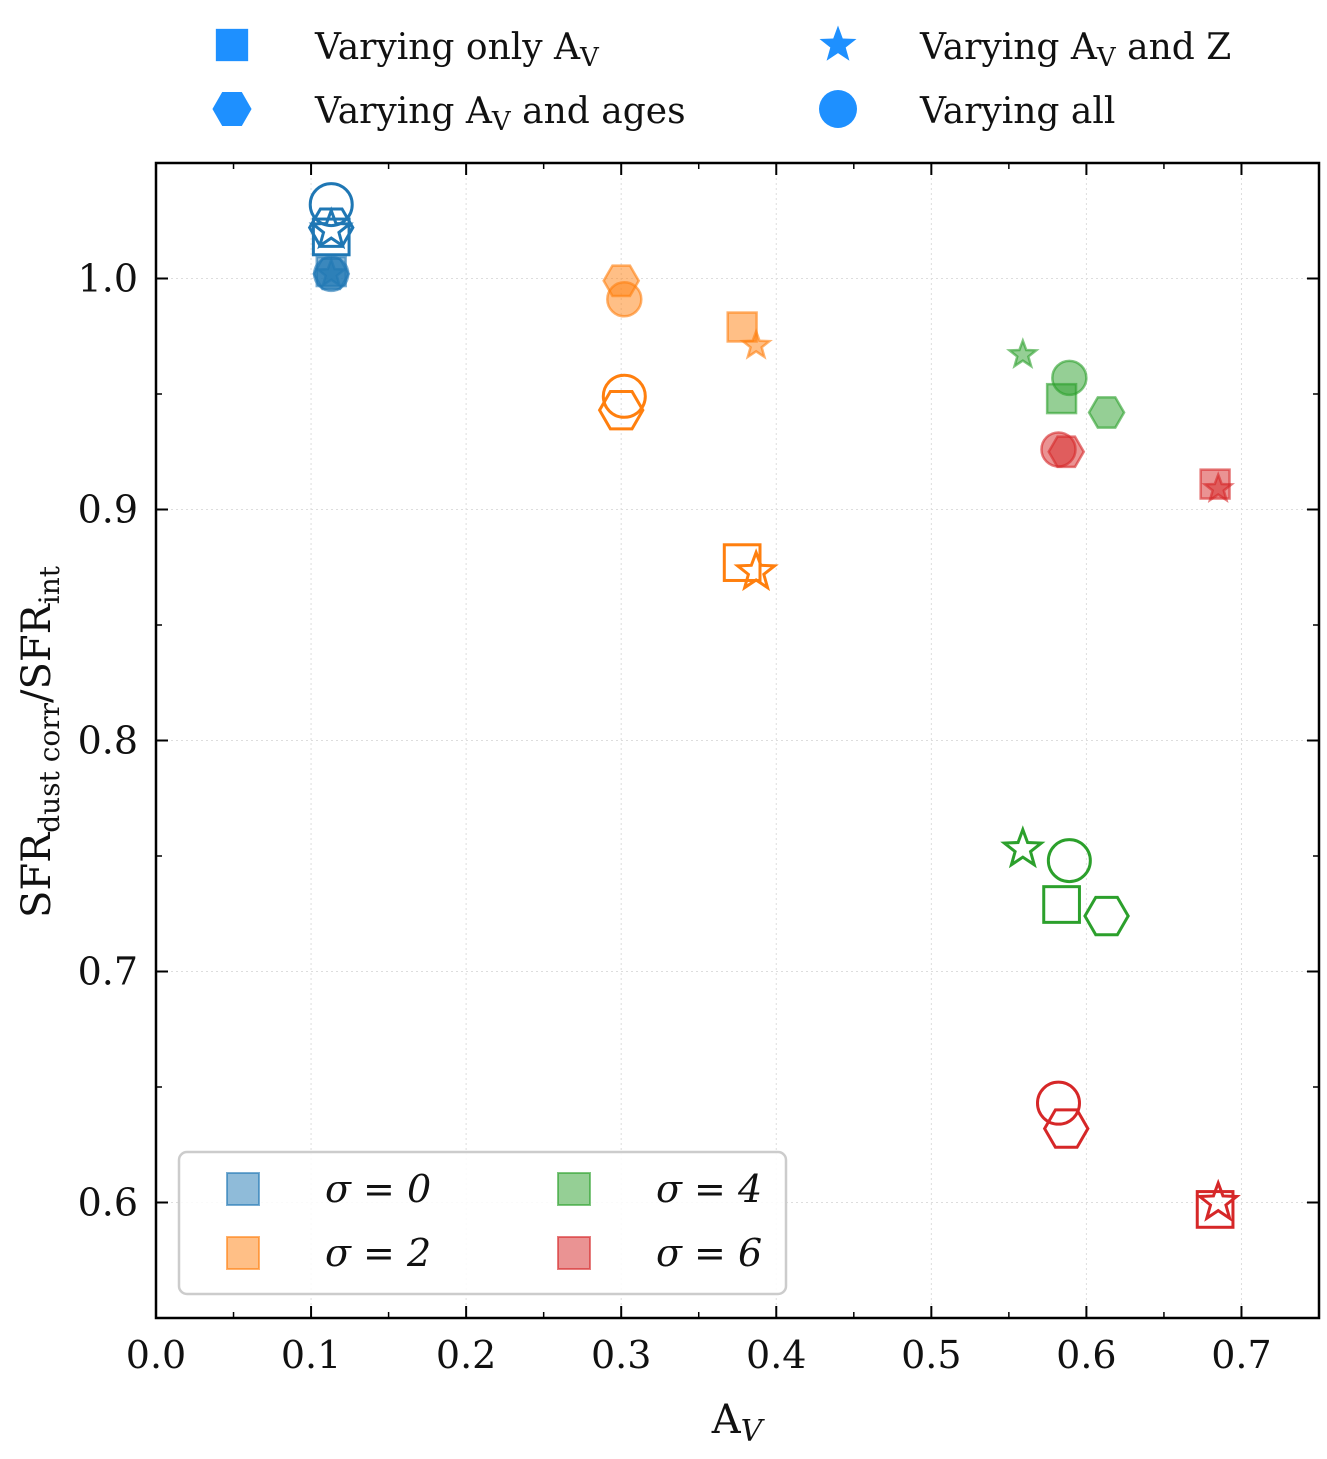 The width and height of the screenshot is (1327, 1459). I want to click on x-tick-label: 0.6, so click(1086, 1355).